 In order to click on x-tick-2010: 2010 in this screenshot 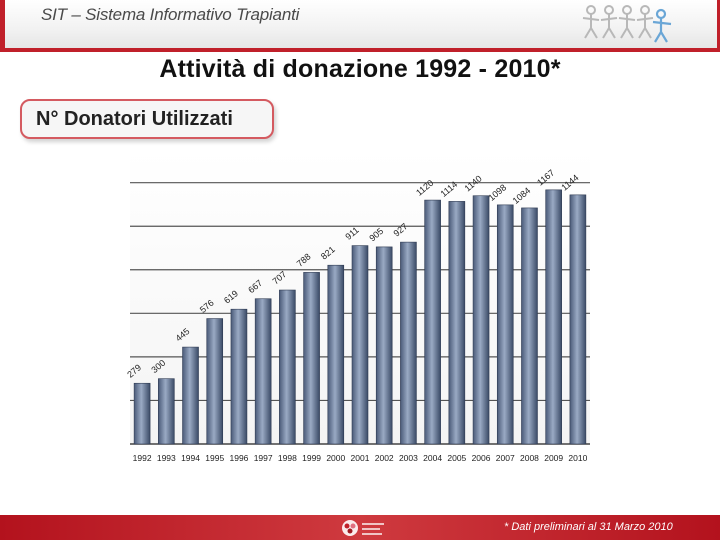, I will do `click(577, 458)`.